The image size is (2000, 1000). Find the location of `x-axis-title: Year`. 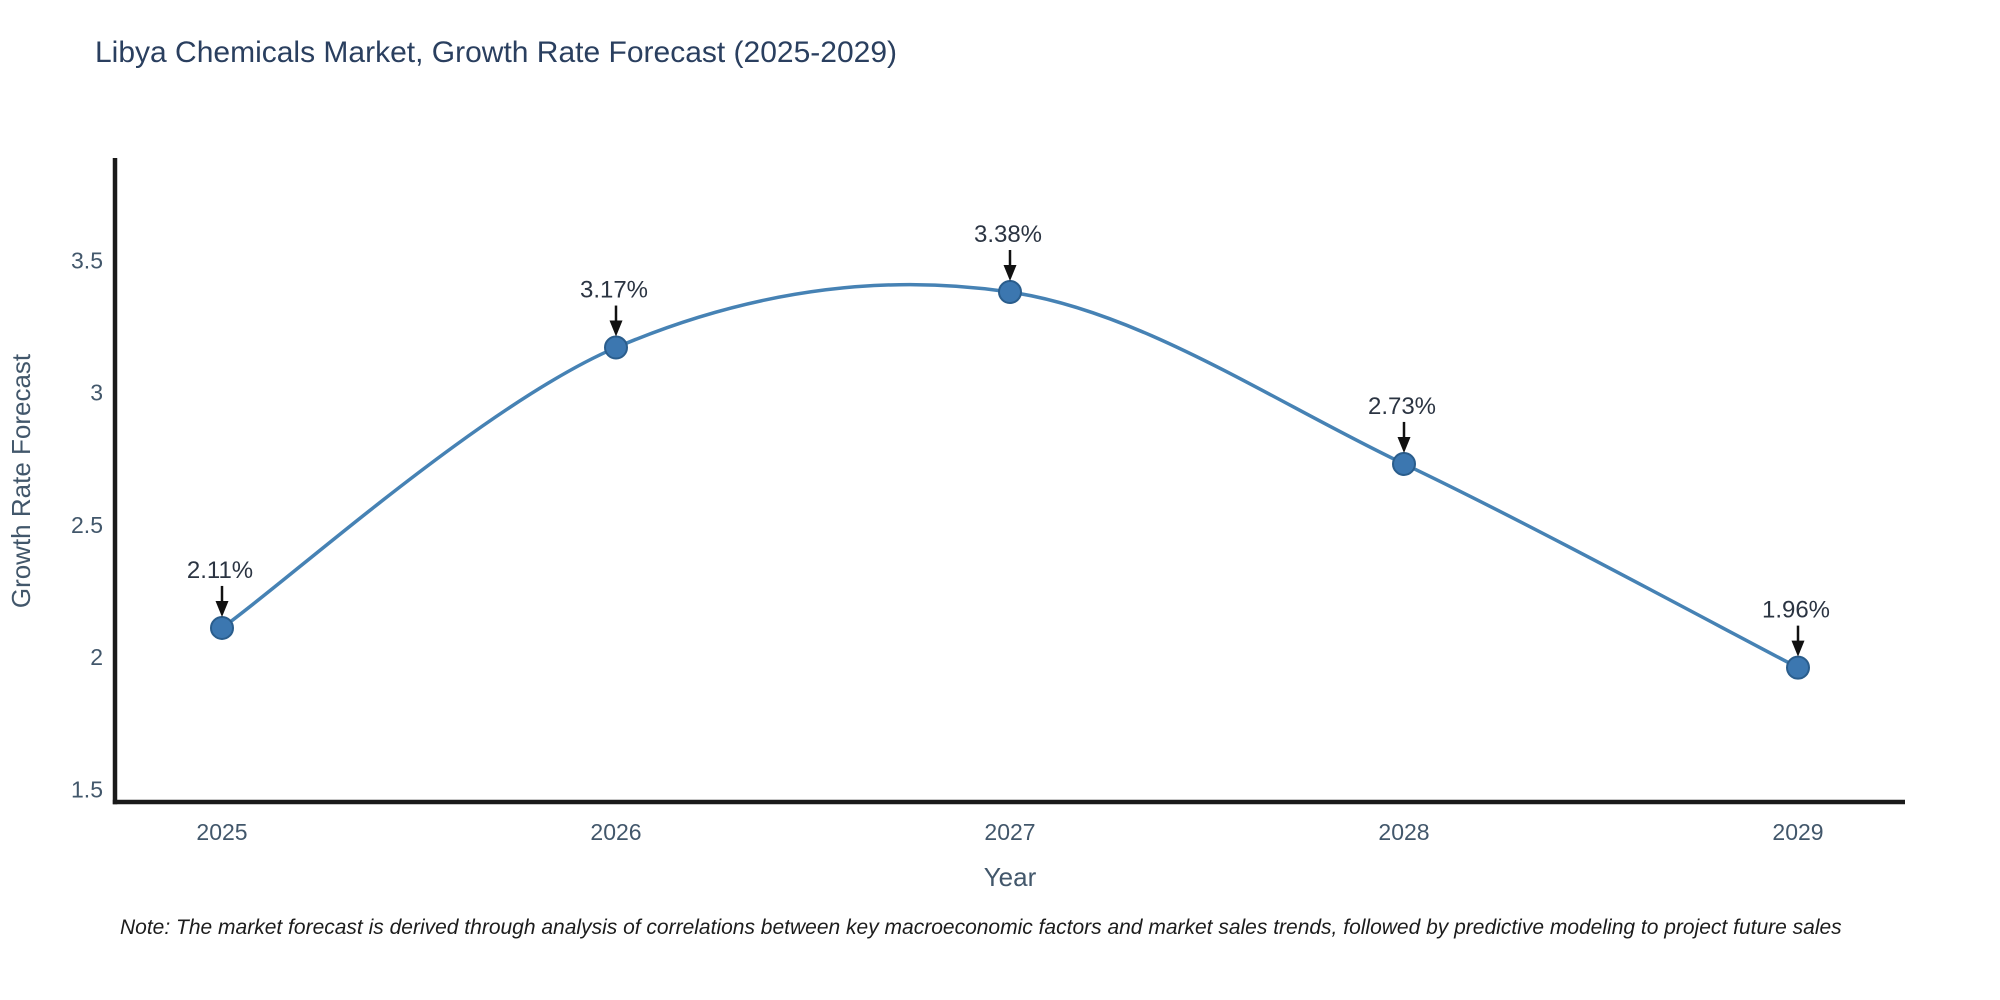

x-axis-title: Year is located at coordinates (1010, 877).